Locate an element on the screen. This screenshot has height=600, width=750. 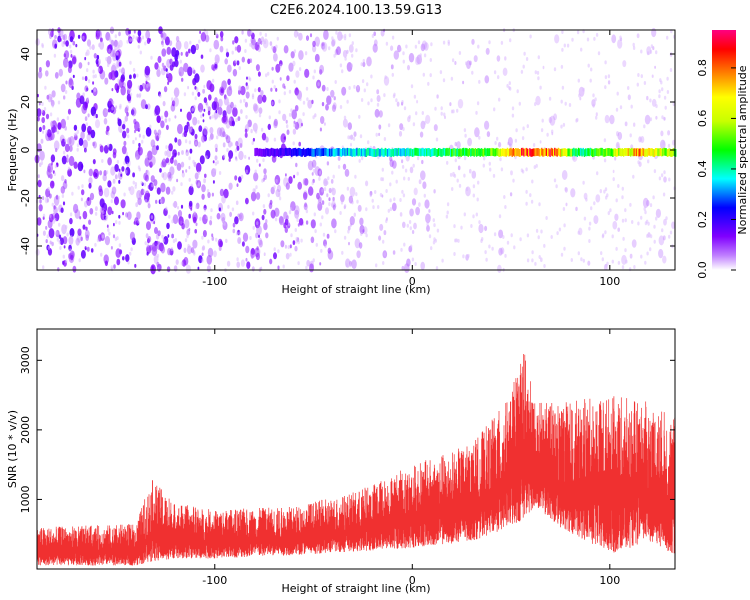
spectrogram-x-tick-label: 100 is located at coordinates (609, 281).